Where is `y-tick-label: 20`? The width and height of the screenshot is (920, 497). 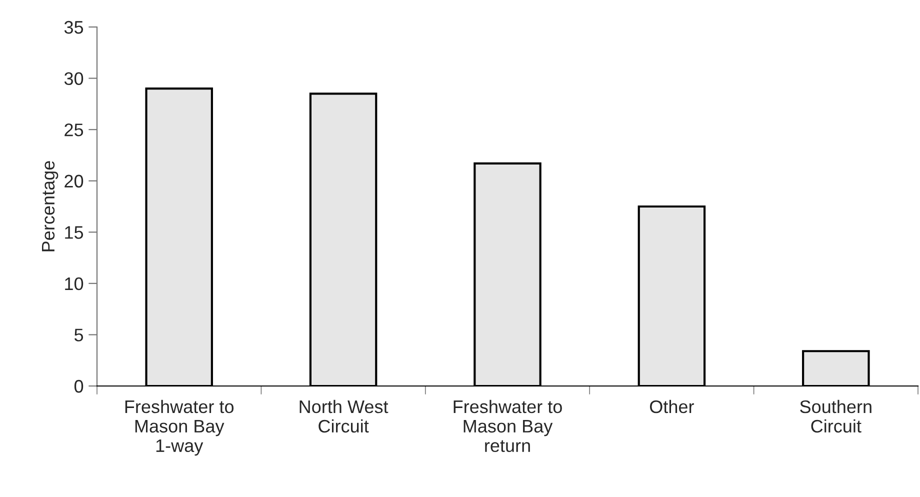 y-tick-label: 20 is located at coordinates (74, 181).